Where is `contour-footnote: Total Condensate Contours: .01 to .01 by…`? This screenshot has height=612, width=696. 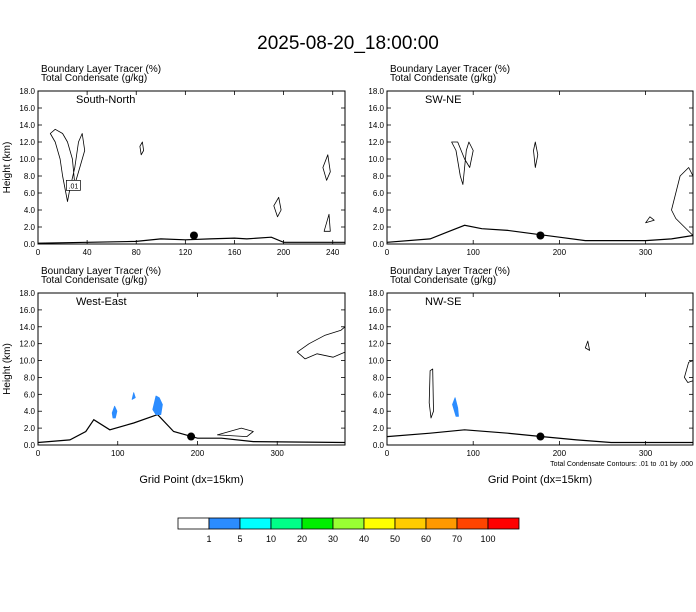
contour-footnote: Total Condensate Contours: .01 to .01 by… is located at coordinates (621, 464).